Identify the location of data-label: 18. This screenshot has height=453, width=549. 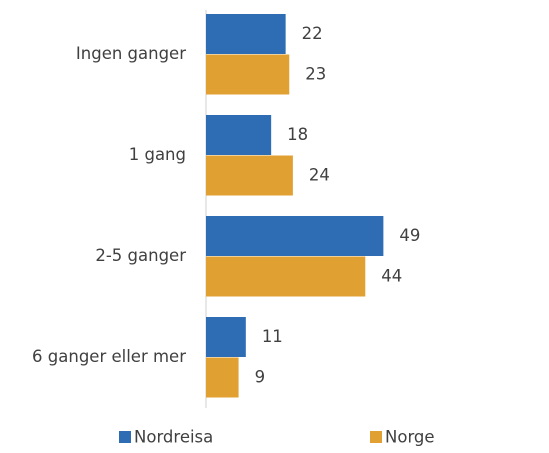
(297, 134).